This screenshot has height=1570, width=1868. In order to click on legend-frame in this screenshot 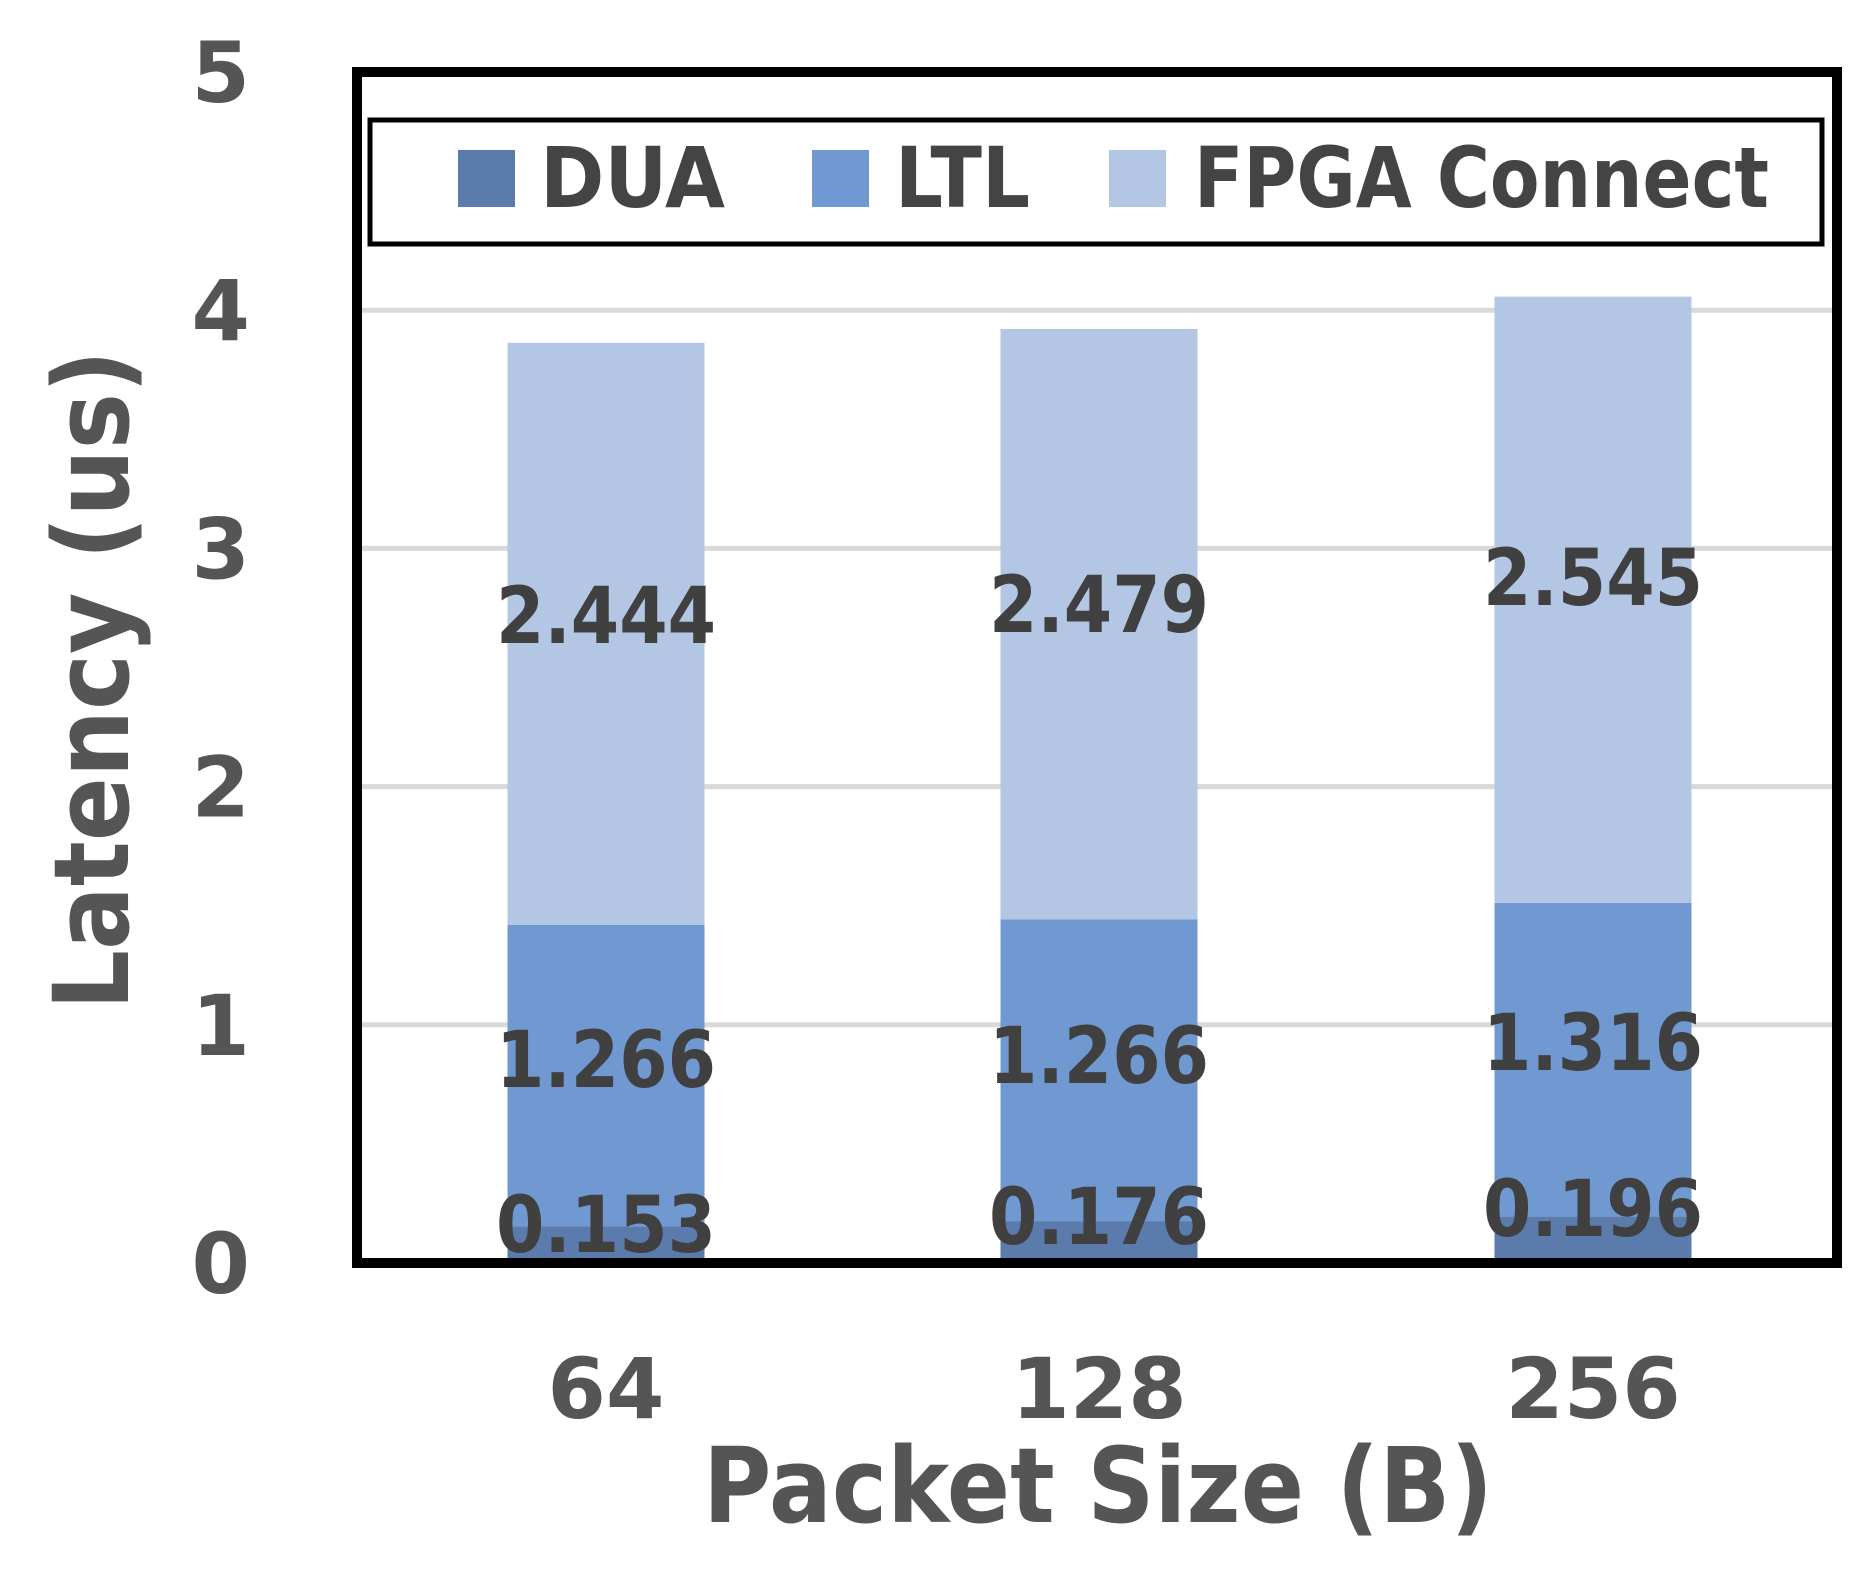, I will do `click(1096, 182)`.